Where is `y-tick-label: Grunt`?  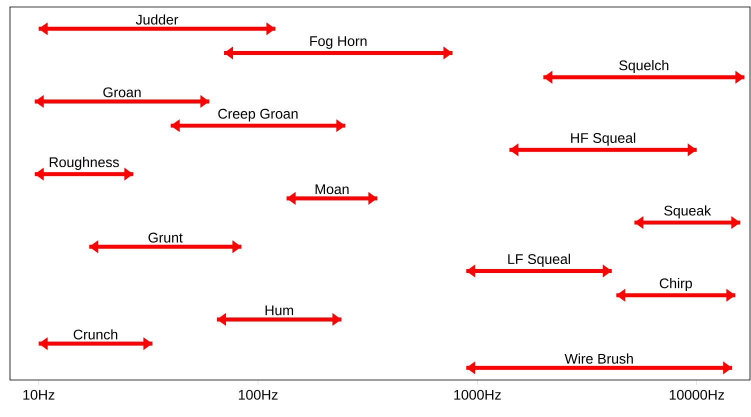
y-tick-label: Grunt is located at coordinates (165, 237).